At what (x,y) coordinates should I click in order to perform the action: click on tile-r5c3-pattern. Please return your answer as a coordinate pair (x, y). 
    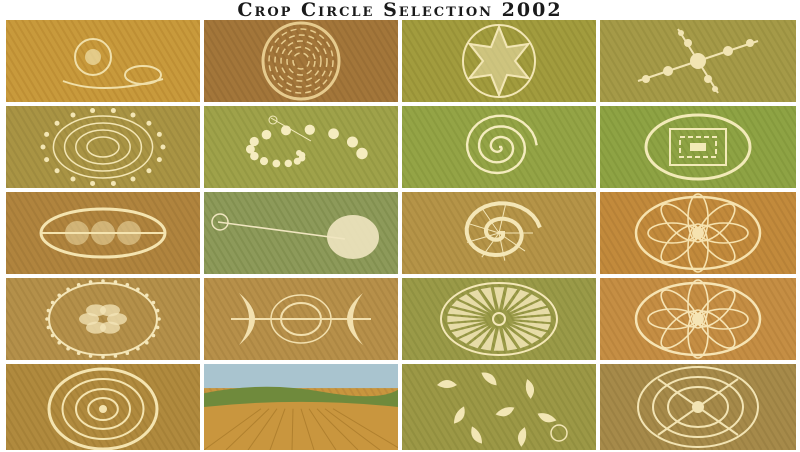
    Looking at the image, I should click on (502, 409).